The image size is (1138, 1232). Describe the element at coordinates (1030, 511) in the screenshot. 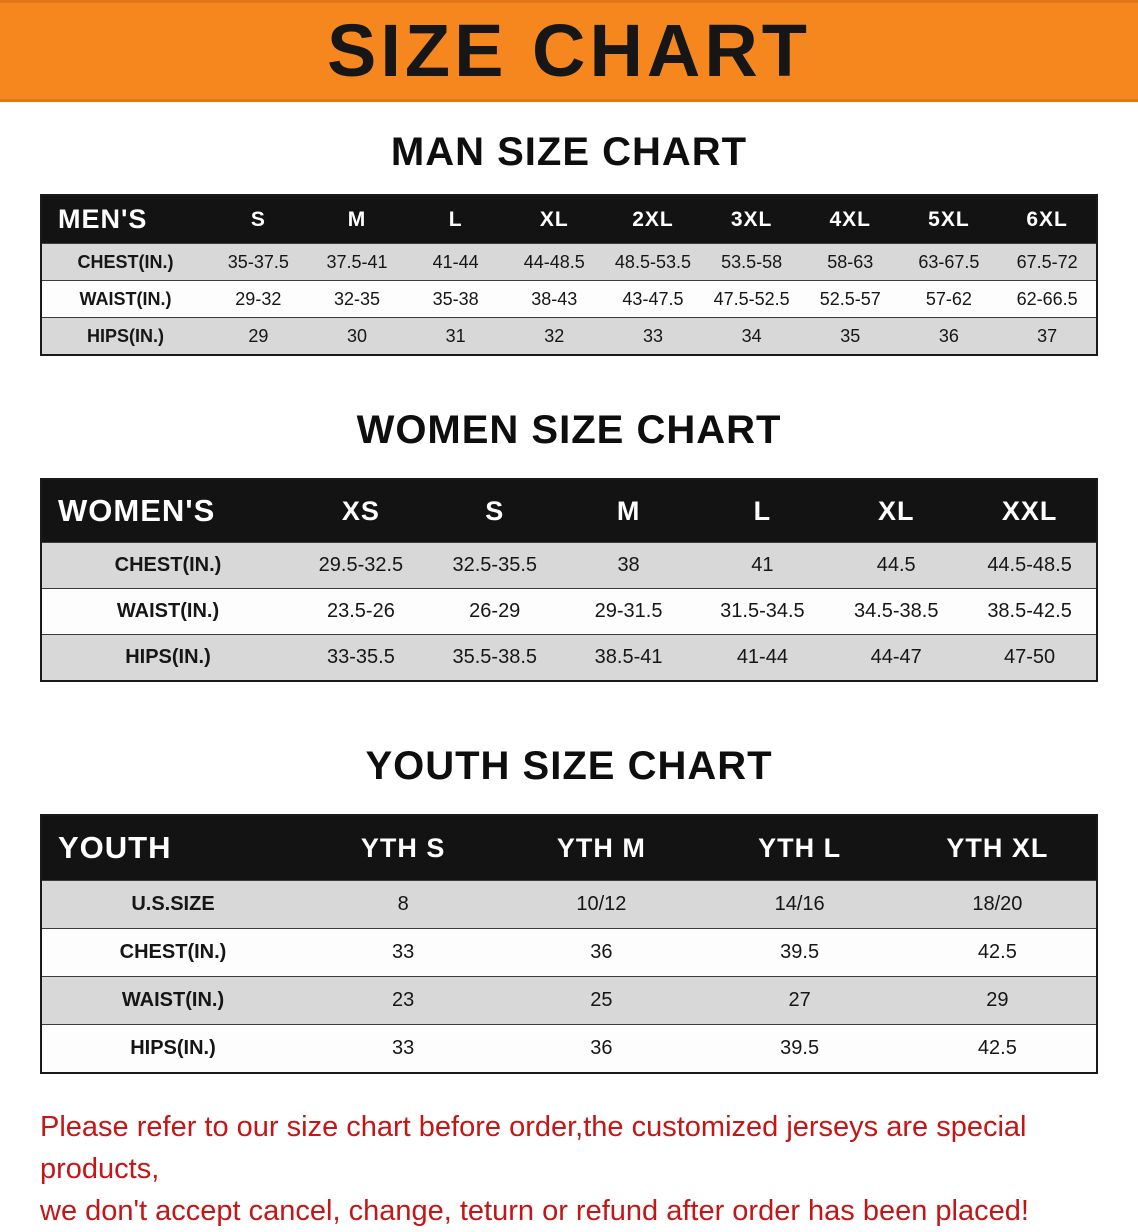

I see `size-column-header: XXL` at that location.